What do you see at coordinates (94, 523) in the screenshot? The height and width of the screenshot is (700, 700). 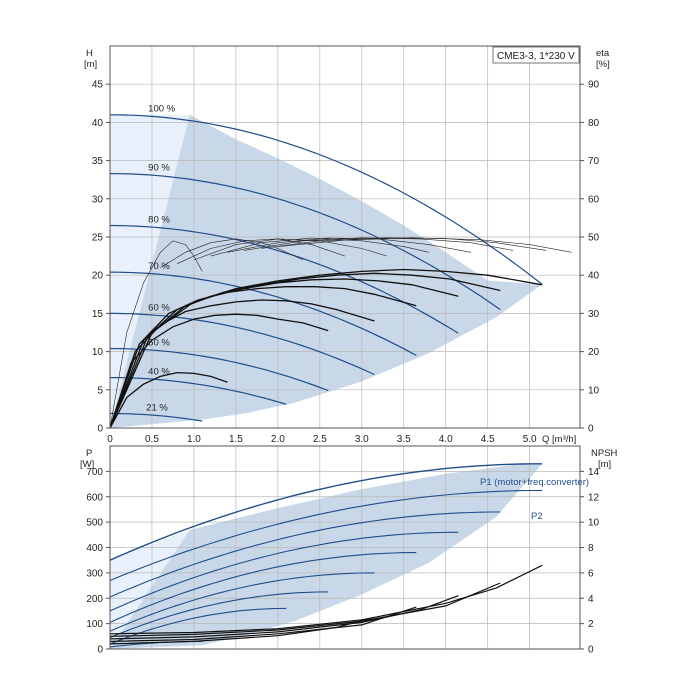 I see `y-tick-label-p: 500` at bounding box center [94, 523].